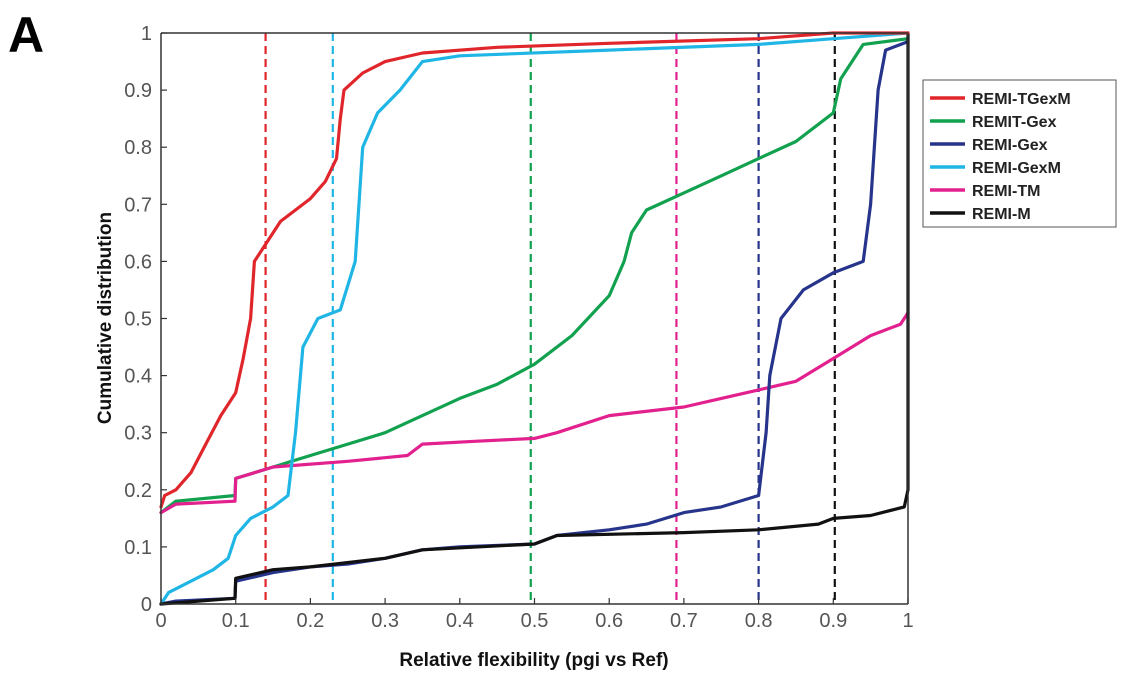 The image size is (1121, 674). What do you see at coordinates (105, 318) in the screenshot?
I see `y-axis-title: Cumulative distribution` at bounding box center [105, 318].